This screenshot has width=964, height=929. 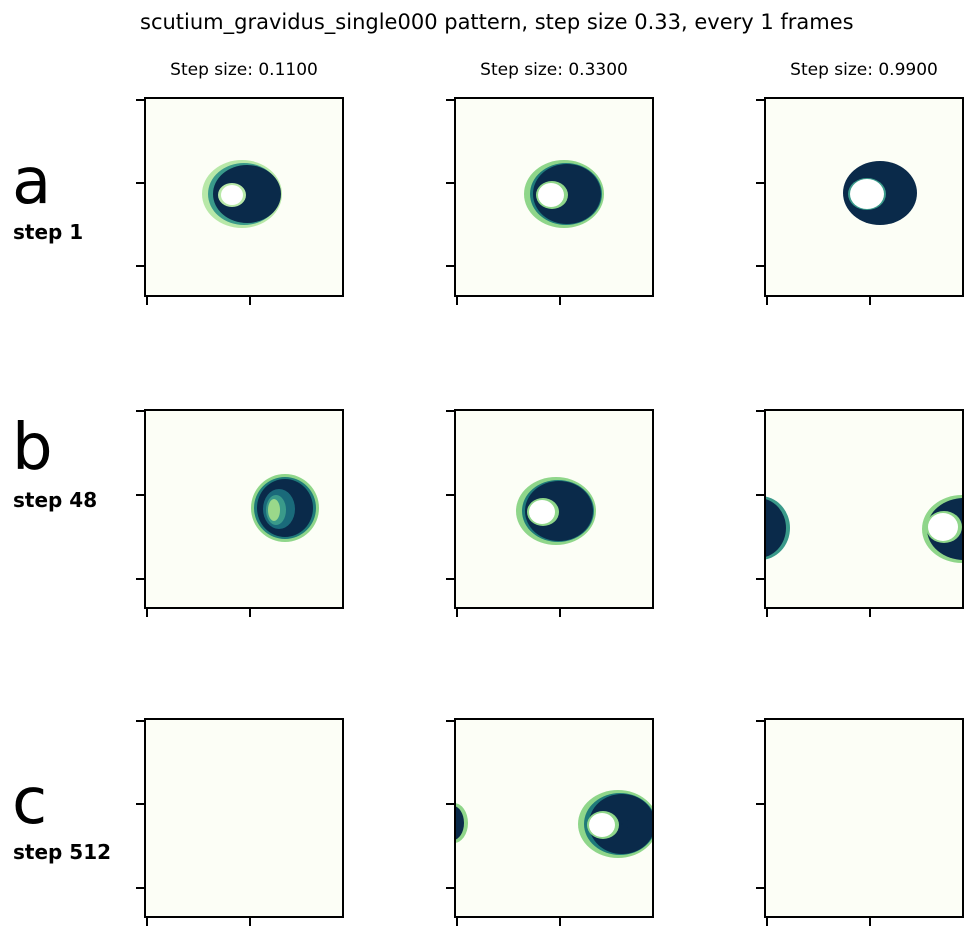 What do you see at coordinates (30, 802) in the screenshot?
I see `row-letter-c: c` at bounding box center [30, 802].